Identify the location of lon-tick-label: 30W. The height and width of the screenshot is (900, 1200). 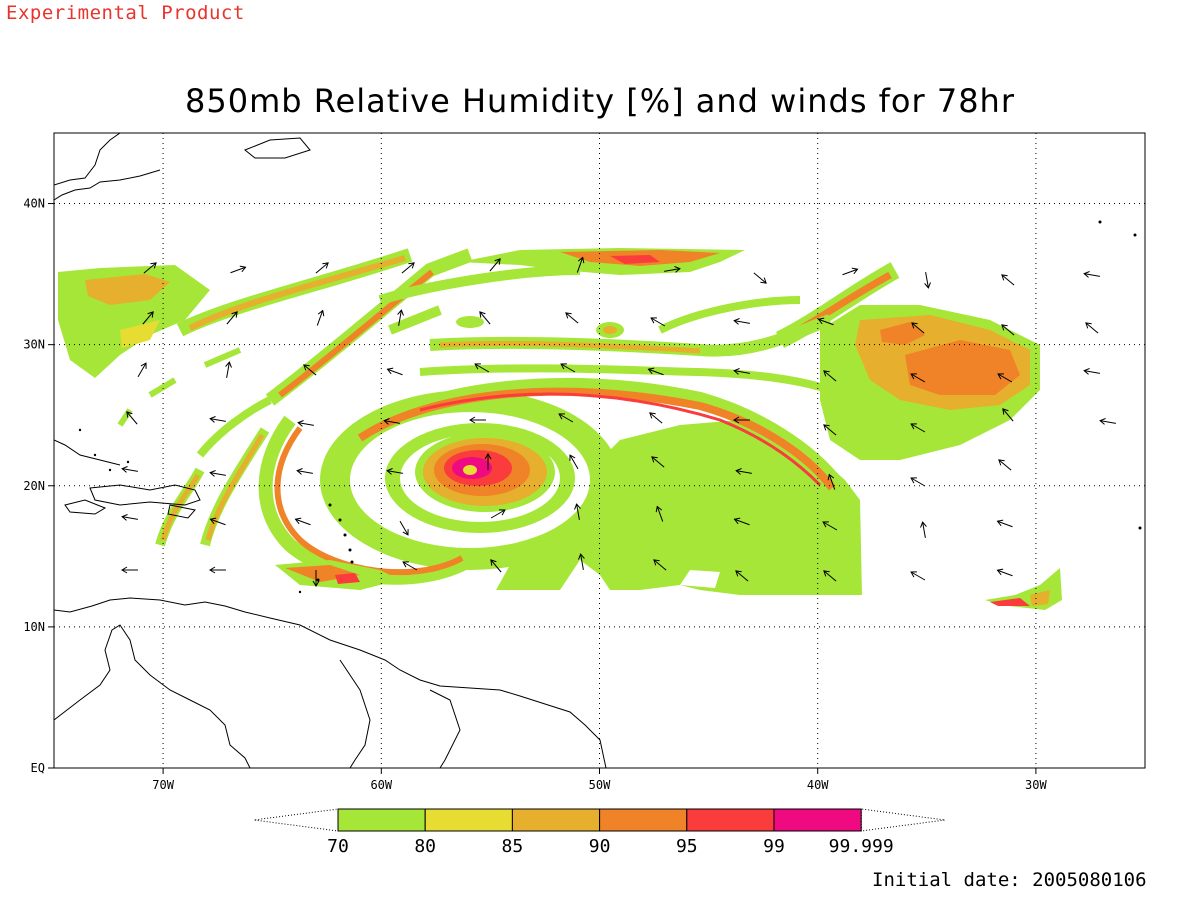
(1036, 785).